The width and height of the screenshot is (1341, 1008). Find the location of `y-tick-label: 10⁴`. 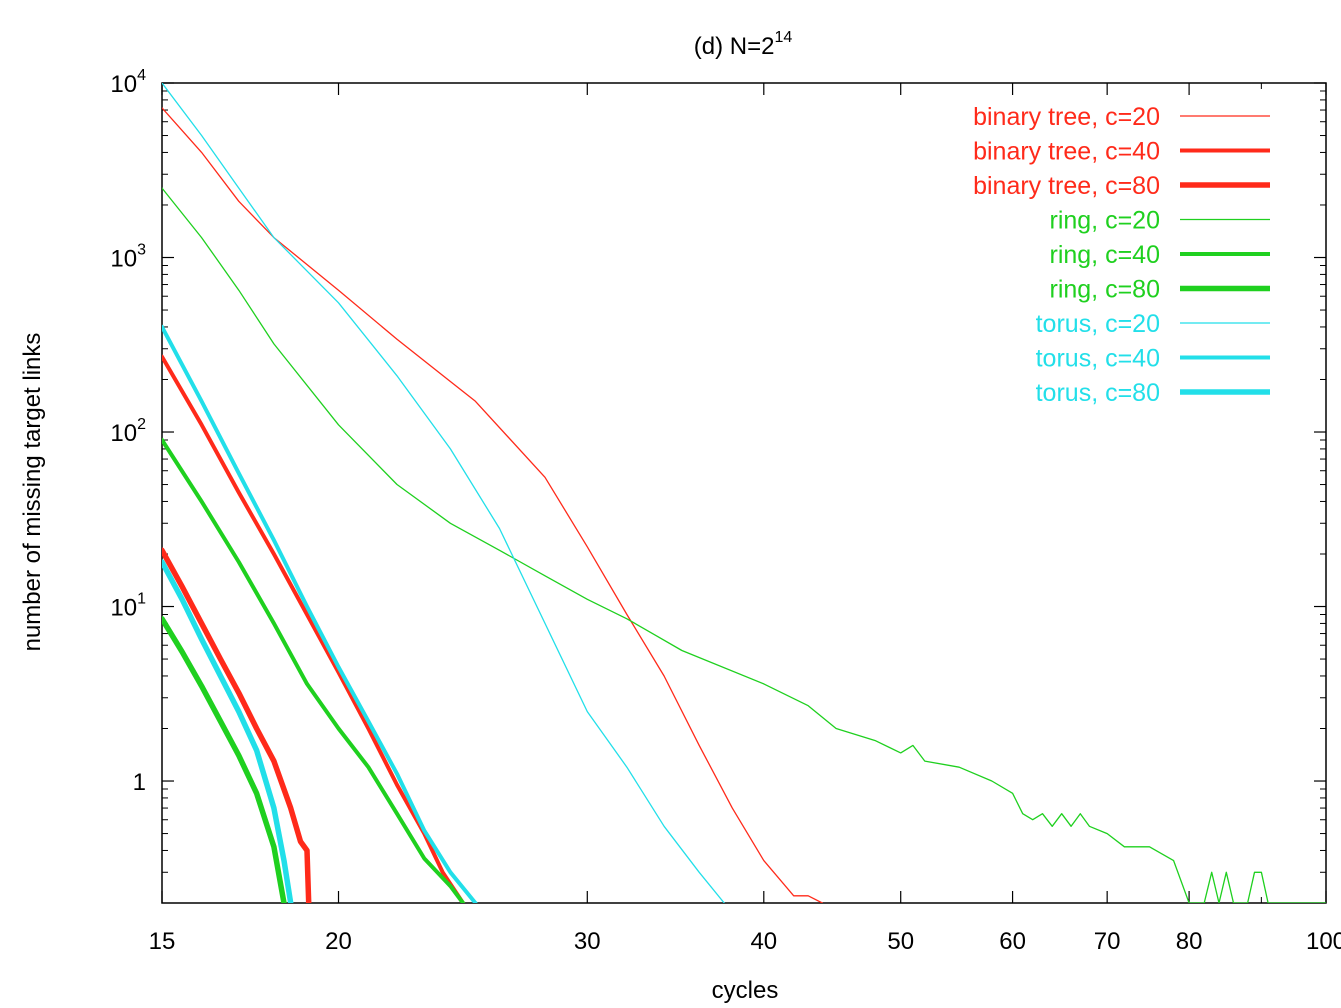

y-tick-label: 10⁴ is located at coordinates (128, 82).